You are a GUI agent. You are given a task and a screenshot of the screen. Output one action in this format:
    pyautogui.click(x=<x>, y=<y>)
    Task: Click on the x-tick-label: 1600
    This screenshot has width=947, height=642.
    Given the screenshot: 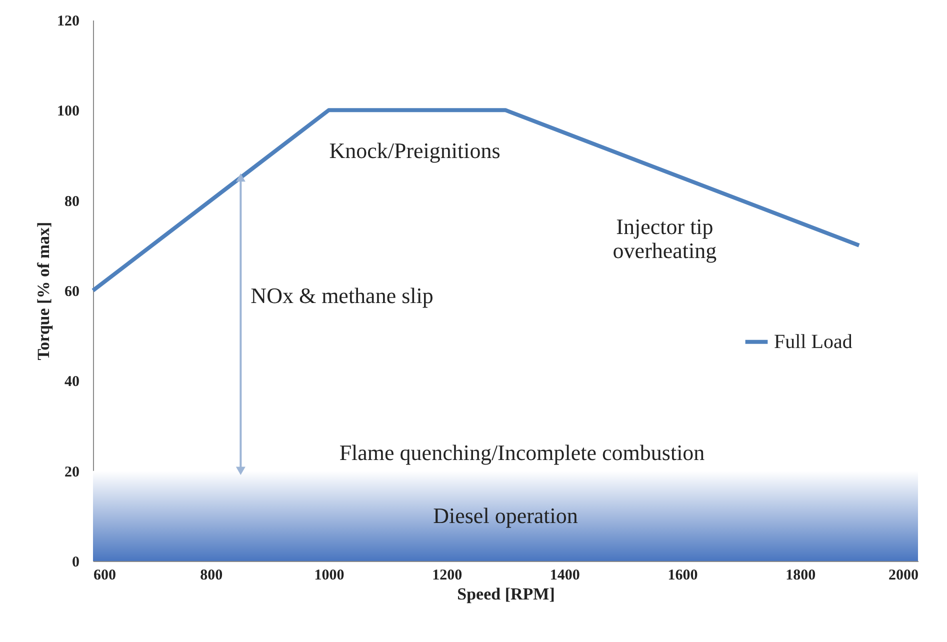 What is the action you would take?
    pyautogui.click(x=683, y=576)
    